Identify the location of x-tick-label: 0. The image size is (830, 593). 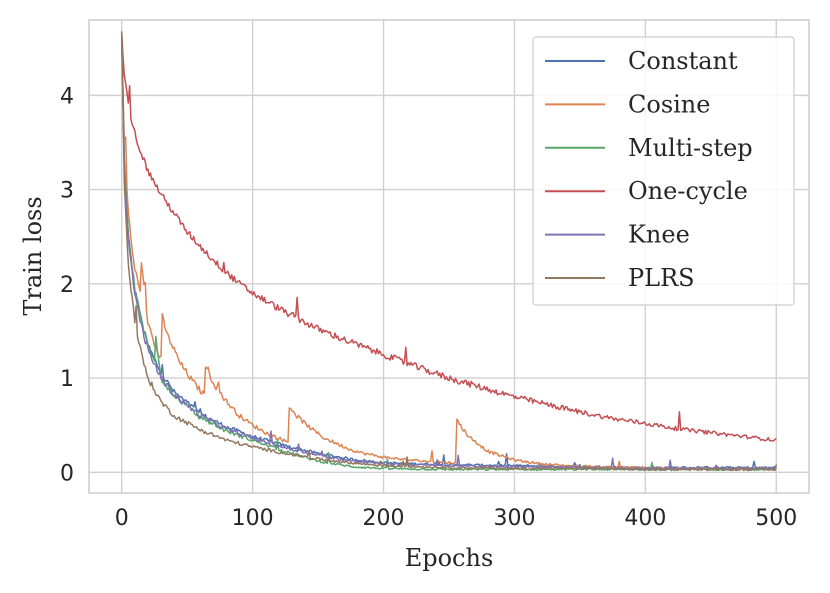
(122, 518).